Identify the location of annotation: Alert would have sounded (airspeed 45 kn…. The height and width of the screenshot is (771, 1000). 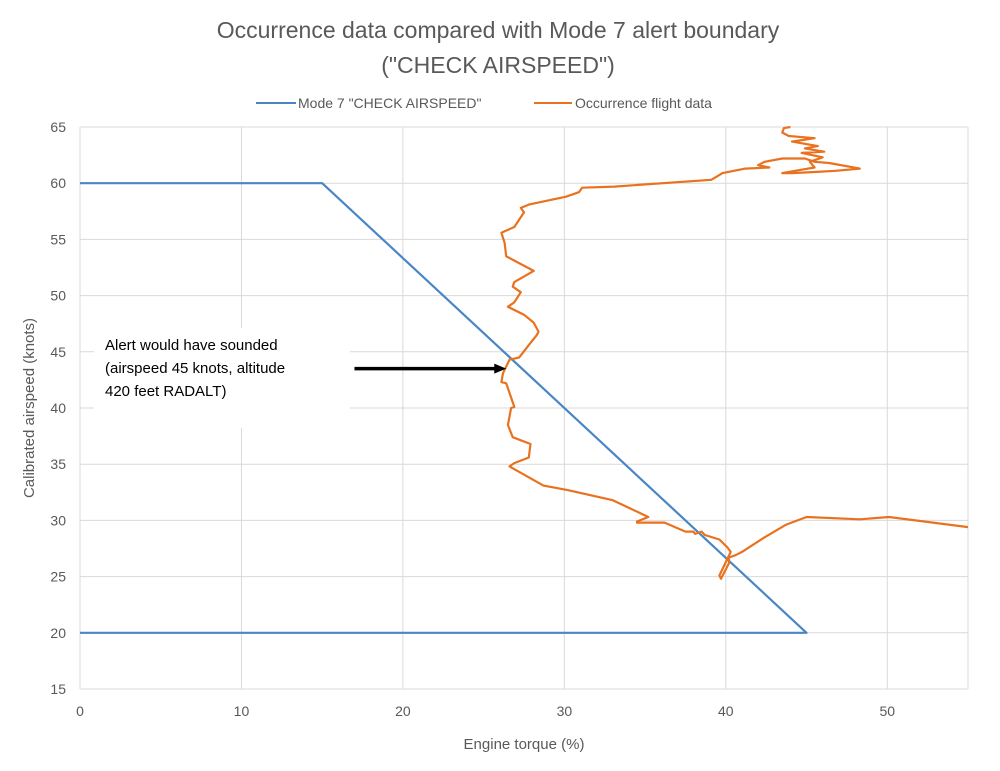
(300, 378).